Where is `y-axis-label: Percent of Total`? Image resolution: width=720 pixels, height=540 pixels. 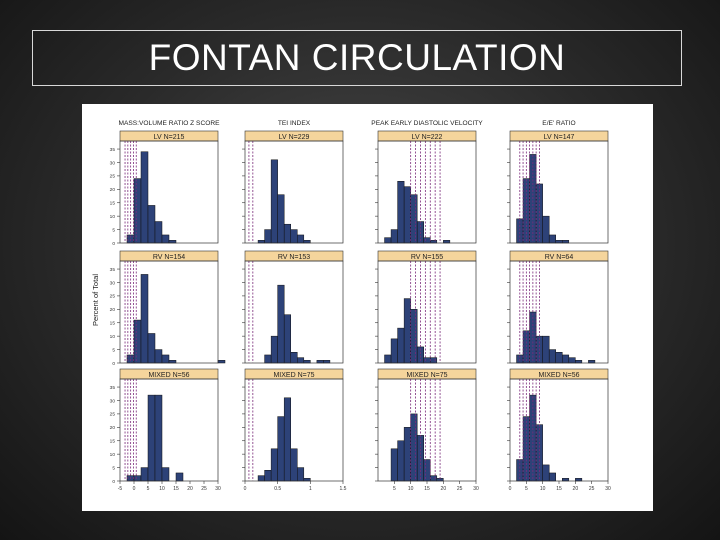
y-axis-label: Percent of Total is located at coordinates (95, 300).